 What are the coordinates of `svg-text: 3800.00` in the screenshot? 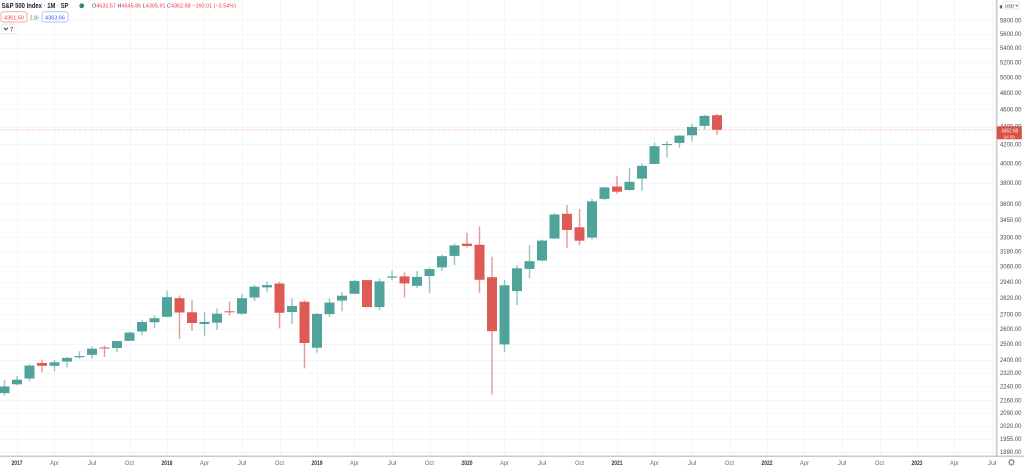 It's located at (1011, 184).